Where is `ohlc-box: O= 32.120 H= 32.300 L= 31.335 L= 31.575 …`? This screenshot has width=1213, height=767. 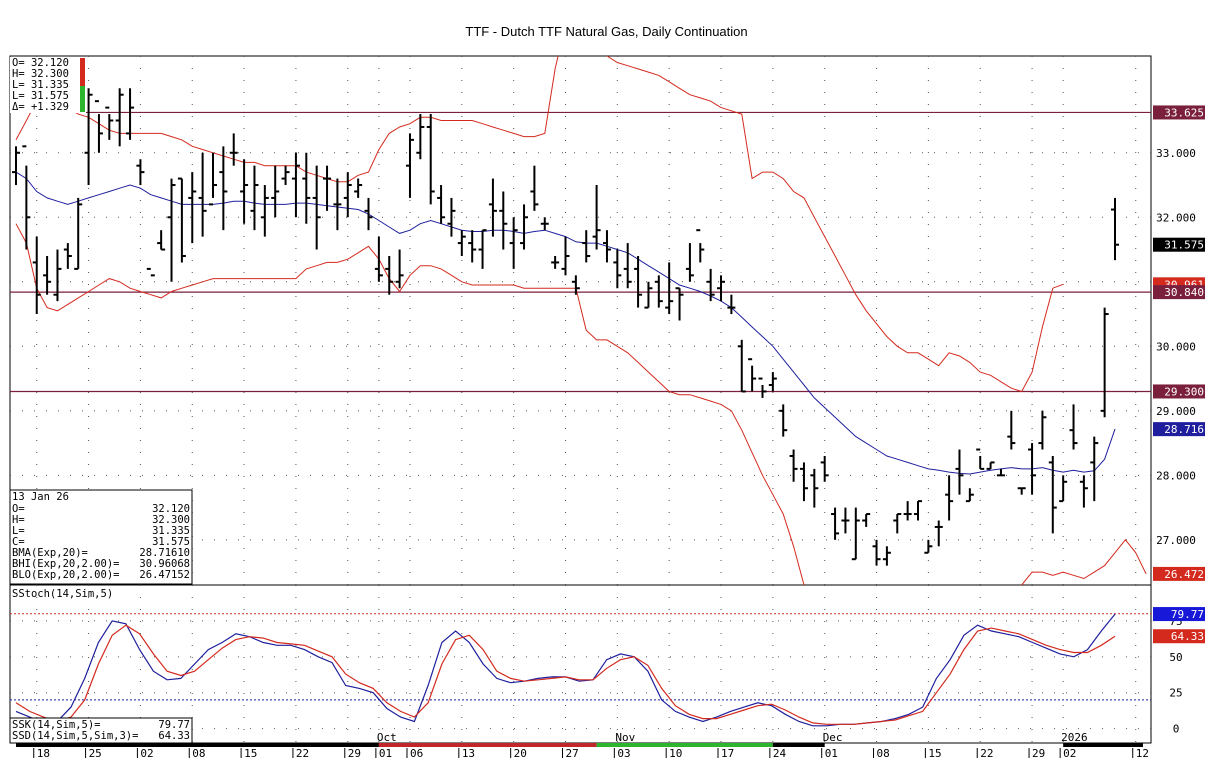 ohlc-box: O= 32.120 H= 32.300 L= 31.335 L= 31.575 … is located at coordinates (48, 85).